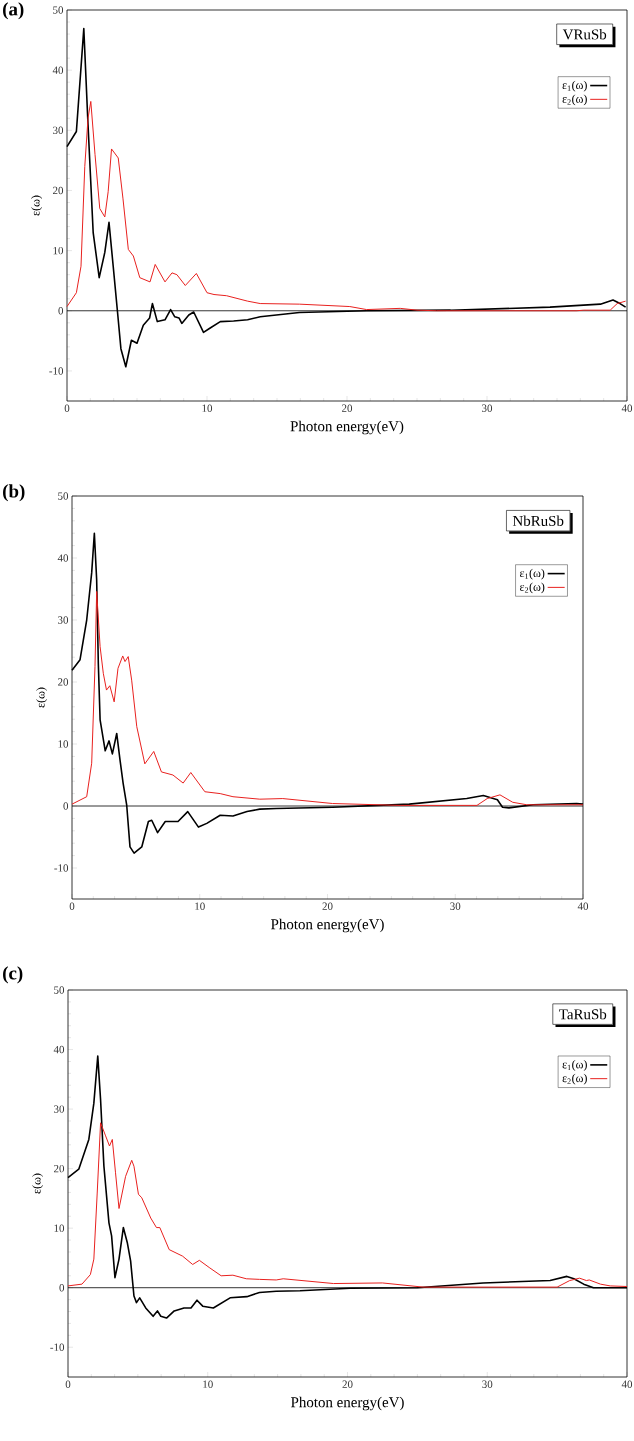 Image resolution: width=634 pixels, height=1441 pixels. I want to click on annotation: VRuSb, so click(584, 34).